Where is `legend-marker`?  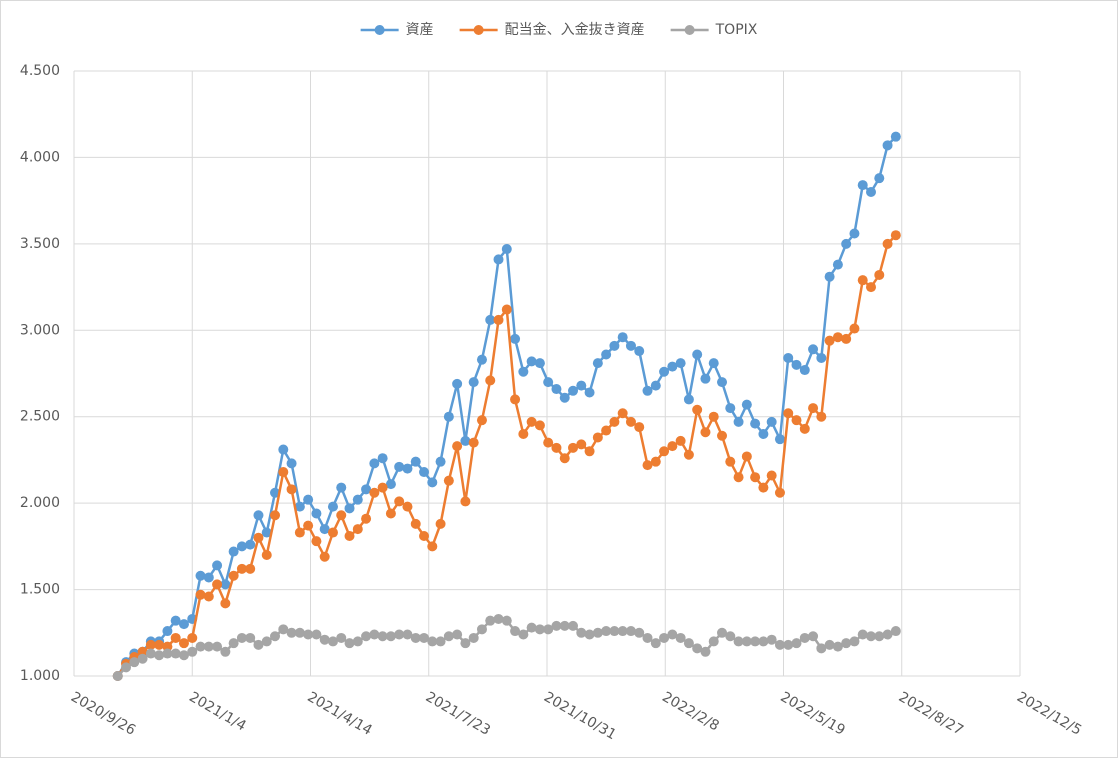 legend-marker is located at coordinates (478, 30).